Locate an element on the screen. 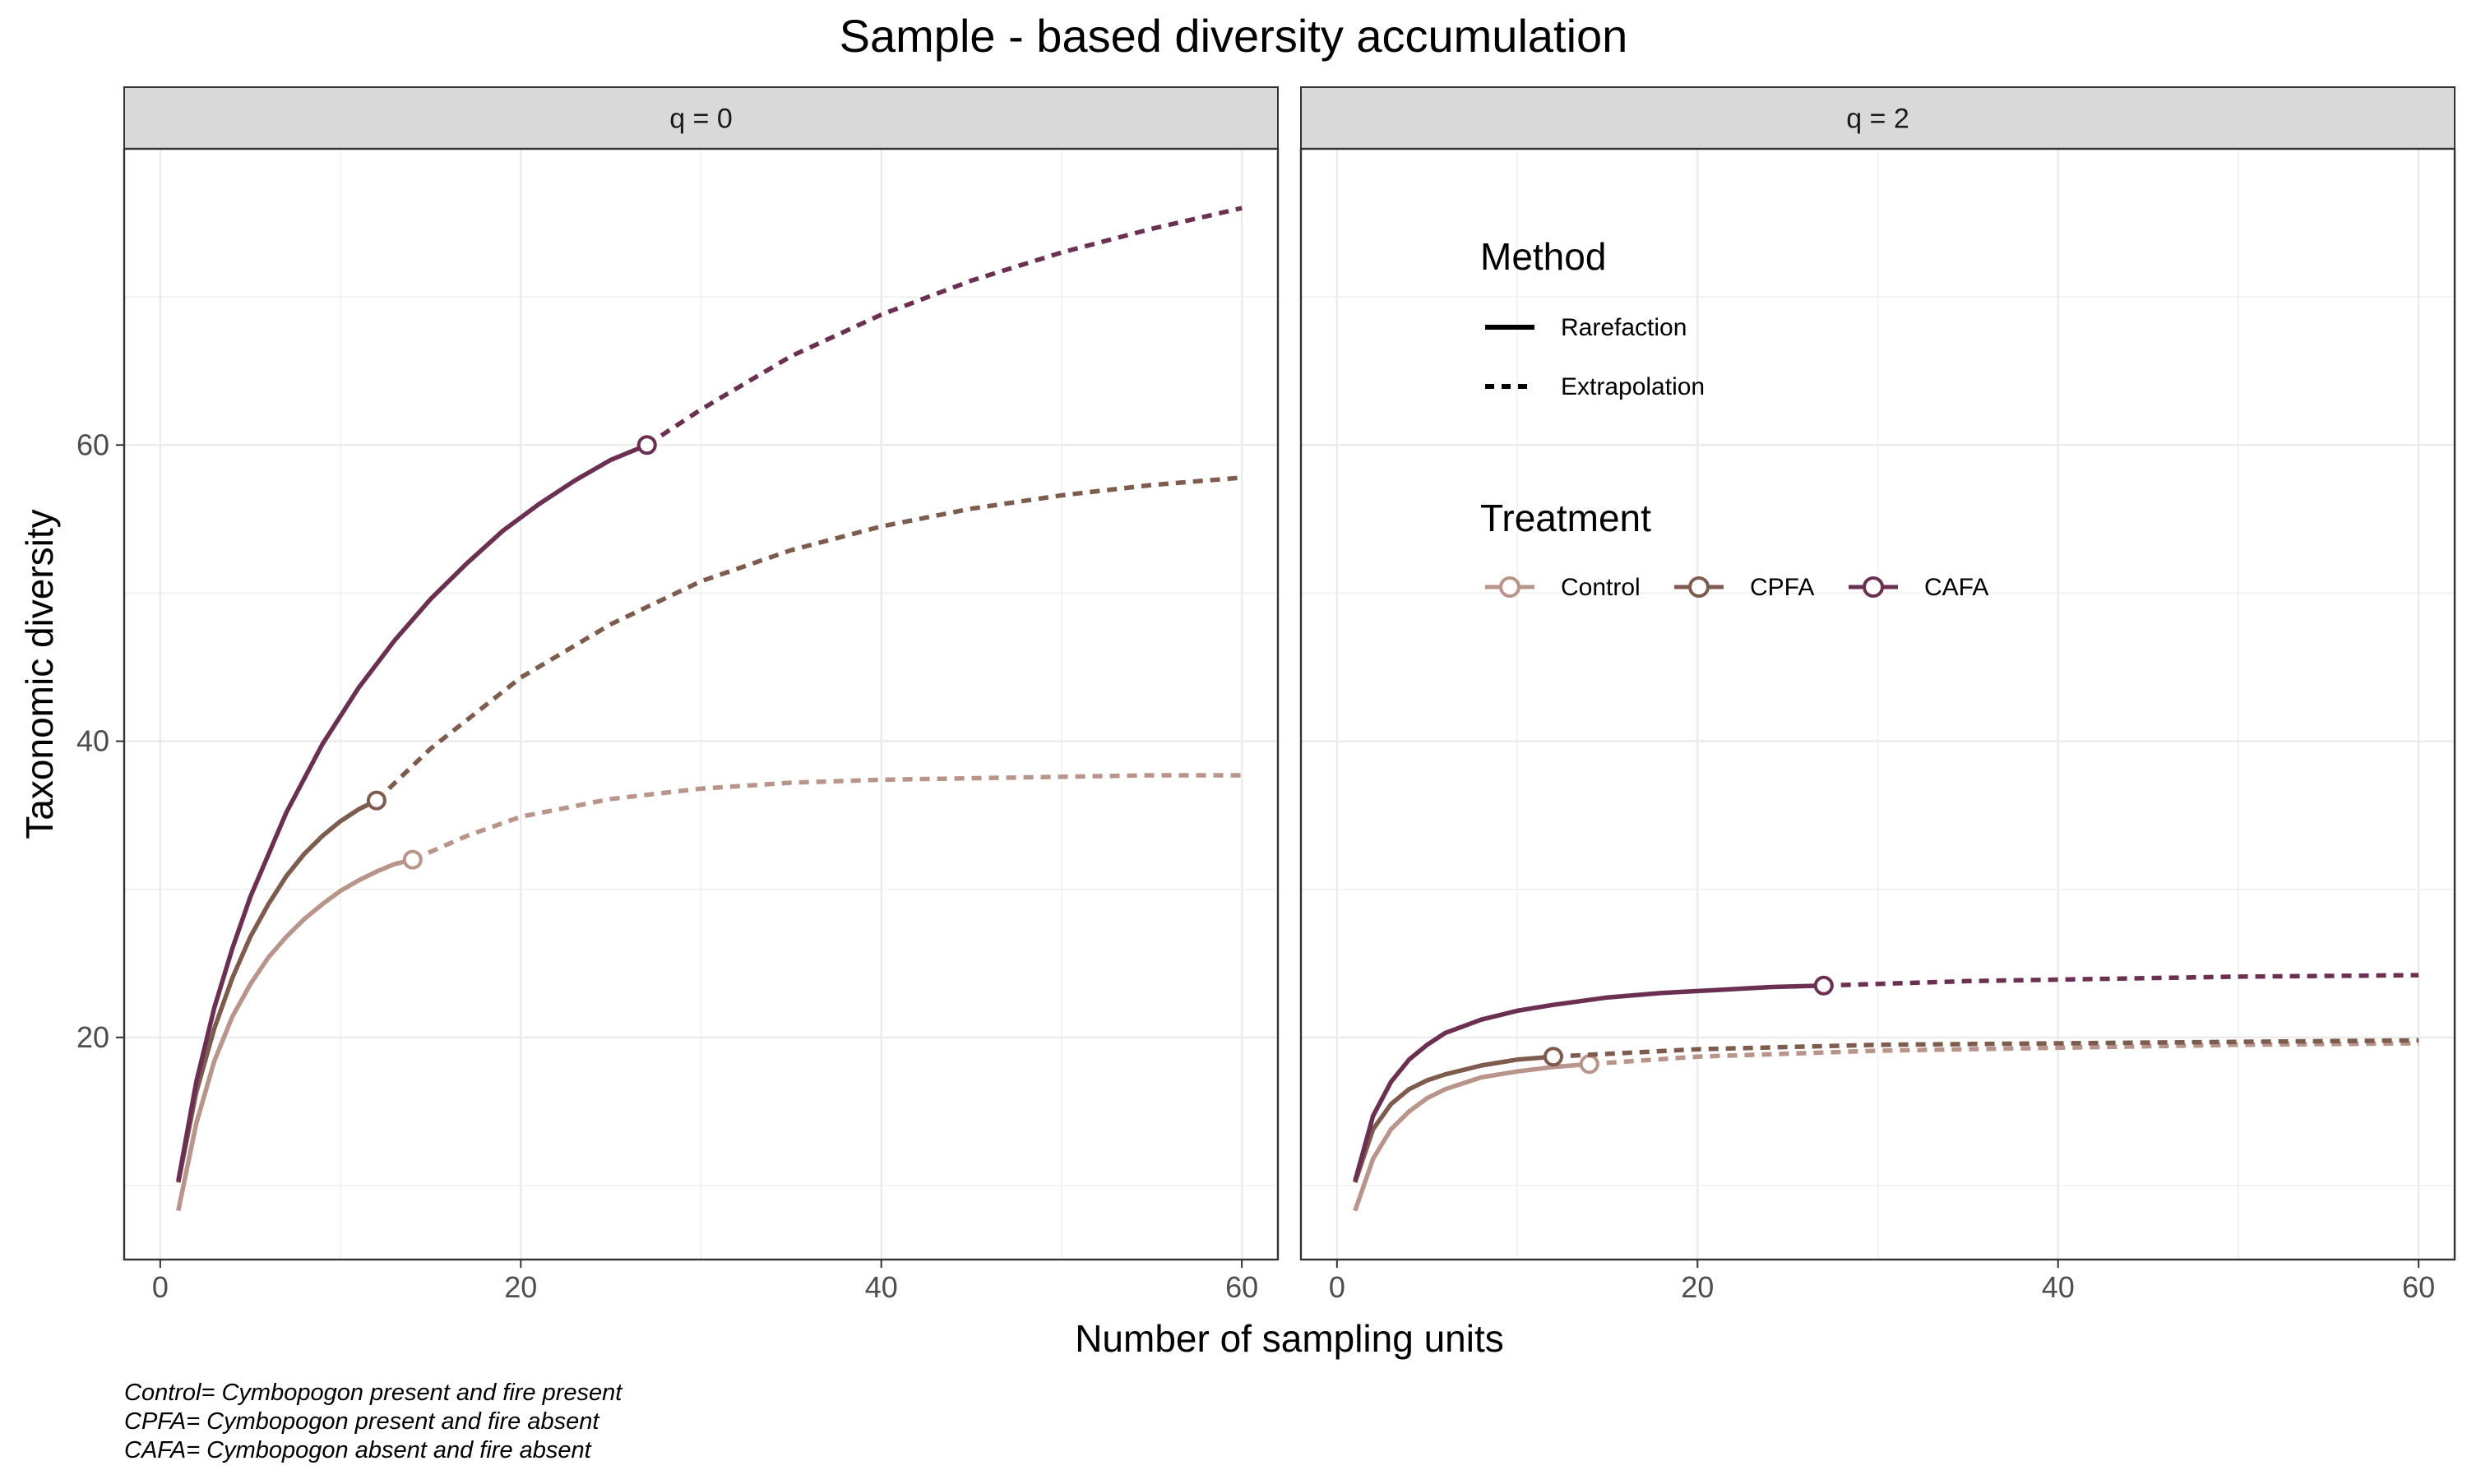 The height and width of the screenshot is (1484, 2467). panel-q-2-strip-label: q = 2 is located at coordinates (1878, 120).